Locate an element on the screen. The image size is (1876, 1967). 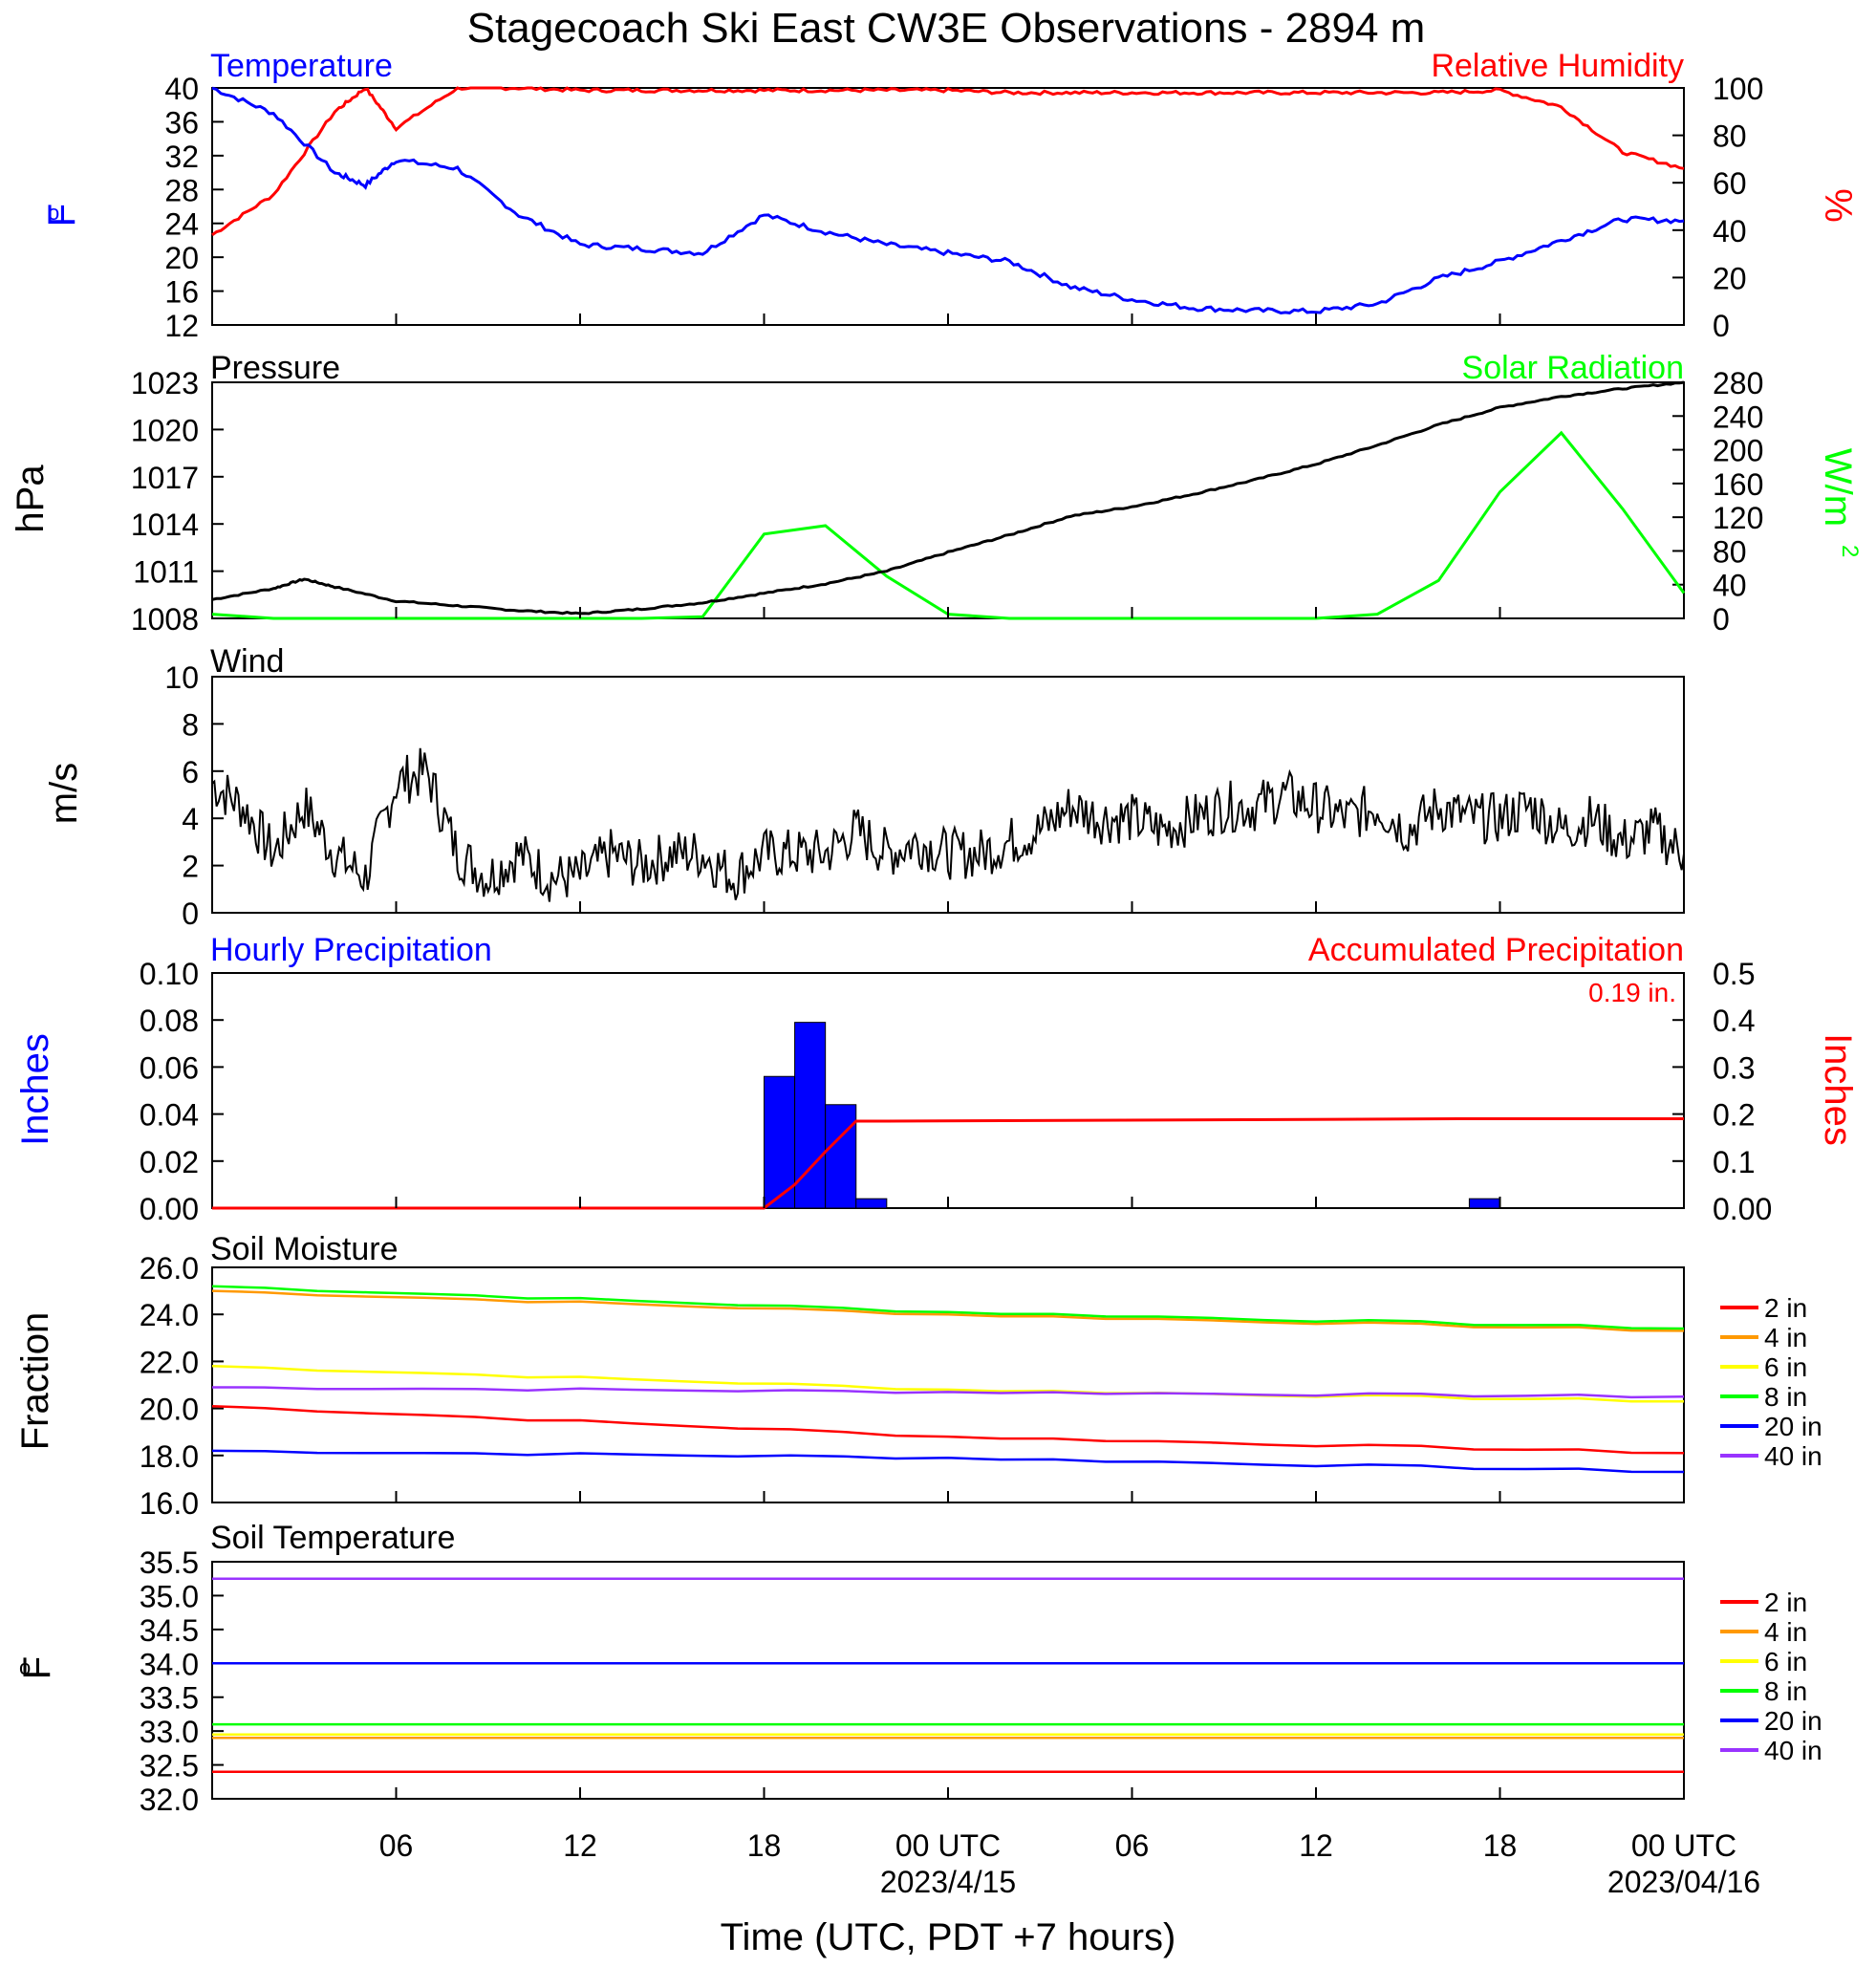
solar-right-tick-label: 280 is located at coordinates (1738, 383).